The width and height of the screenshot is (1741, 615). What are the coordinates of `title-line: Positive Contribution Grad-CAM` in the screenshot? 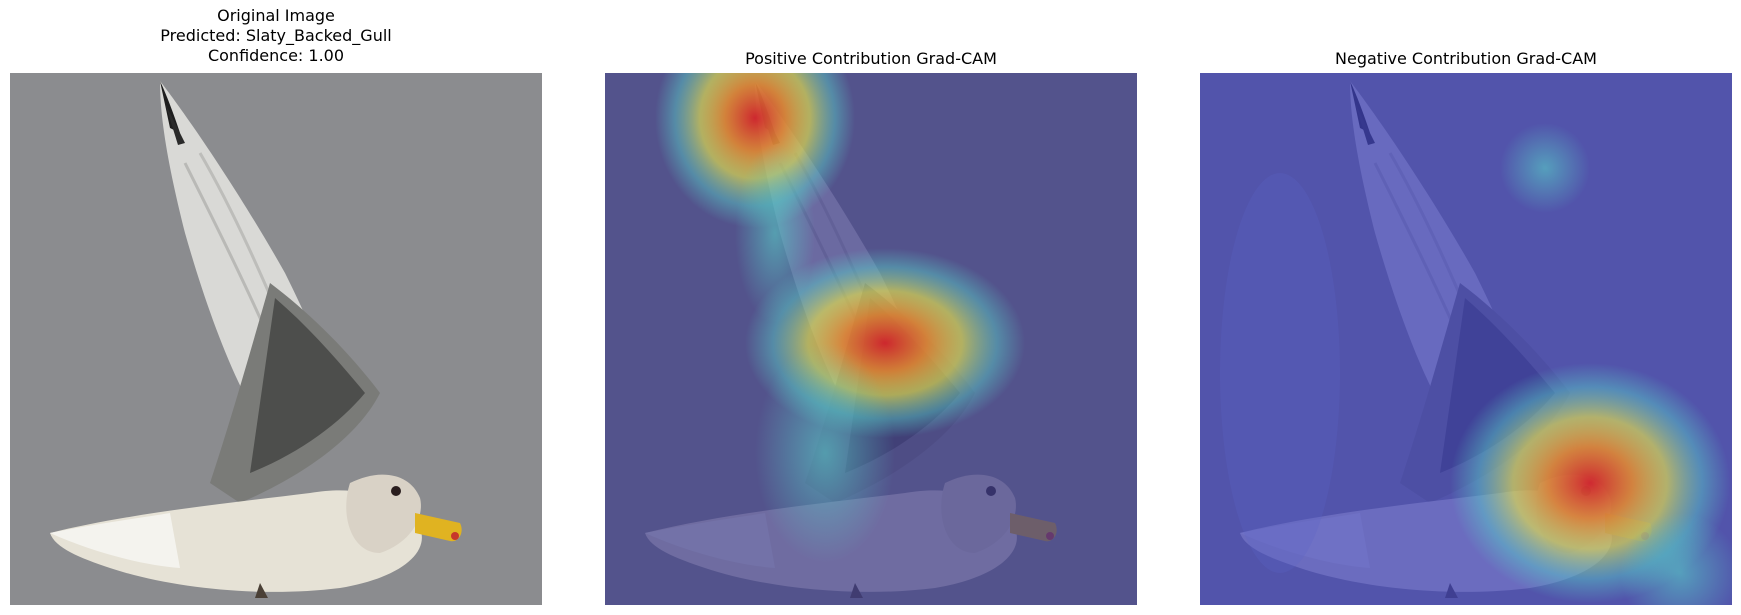 It's located at (871, 58).